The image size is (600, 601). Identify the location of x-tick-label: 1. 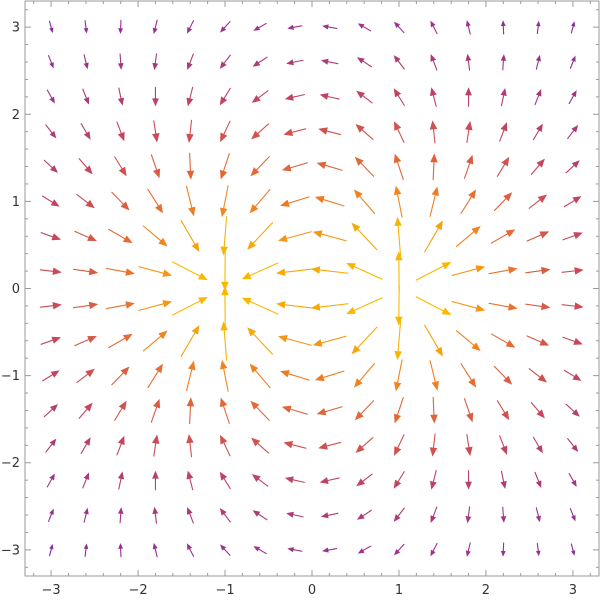
(399, 590).